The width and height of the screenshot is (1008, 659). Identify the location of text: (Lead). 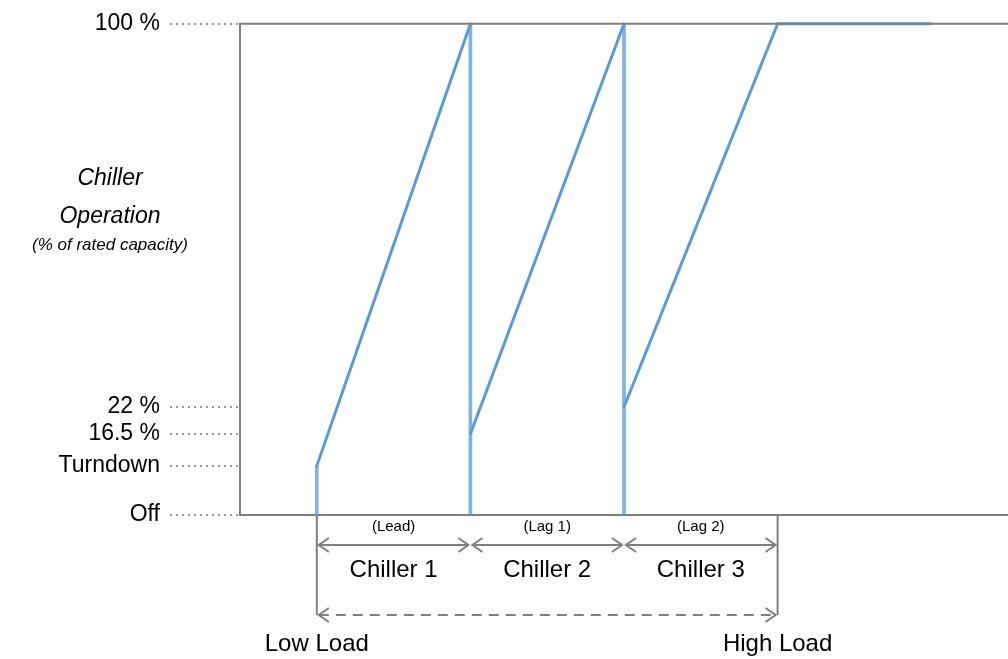
(393, 526).